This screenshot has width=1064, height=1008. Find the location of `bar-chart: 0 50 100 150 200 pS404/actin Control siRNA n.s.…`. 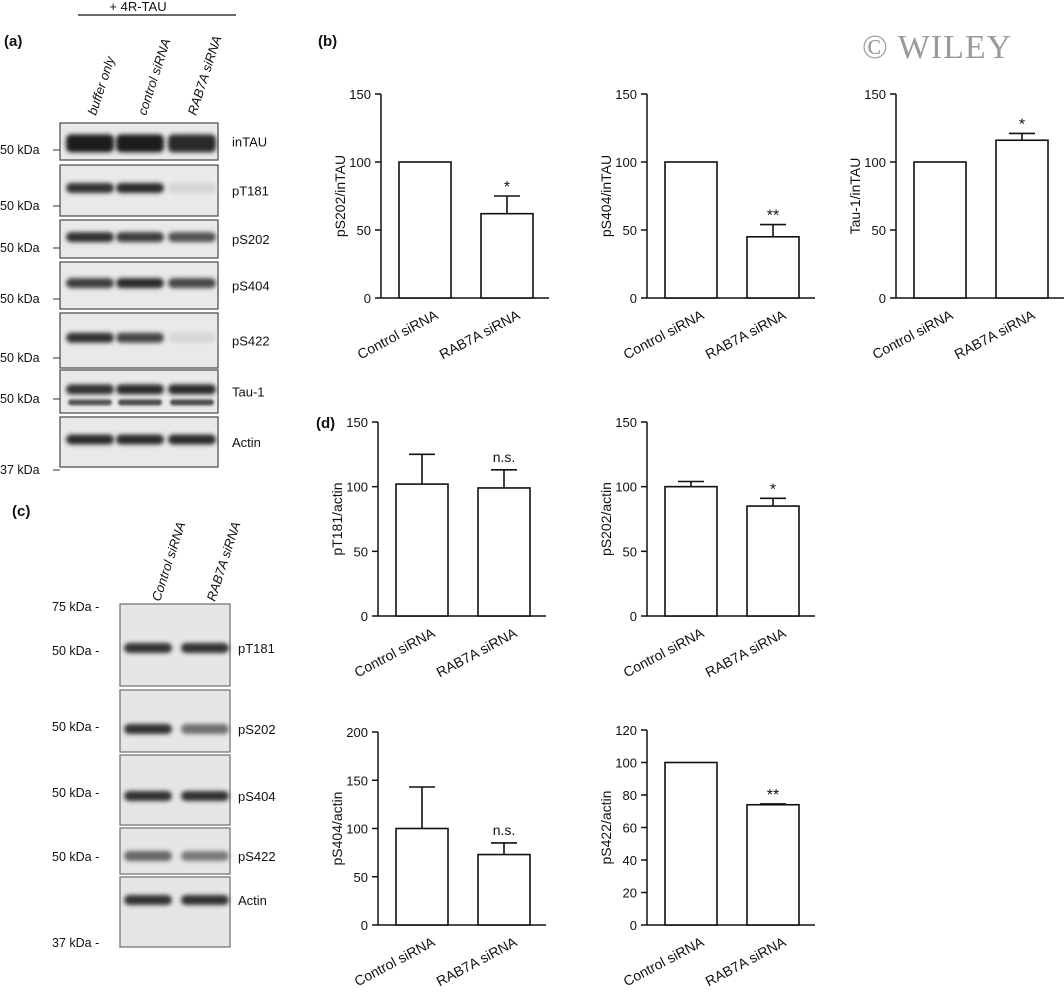

bar-chart: 0 50 100 150 200 pS404/actin Control siRNA n.s.… is located at coordinates (437, 857).